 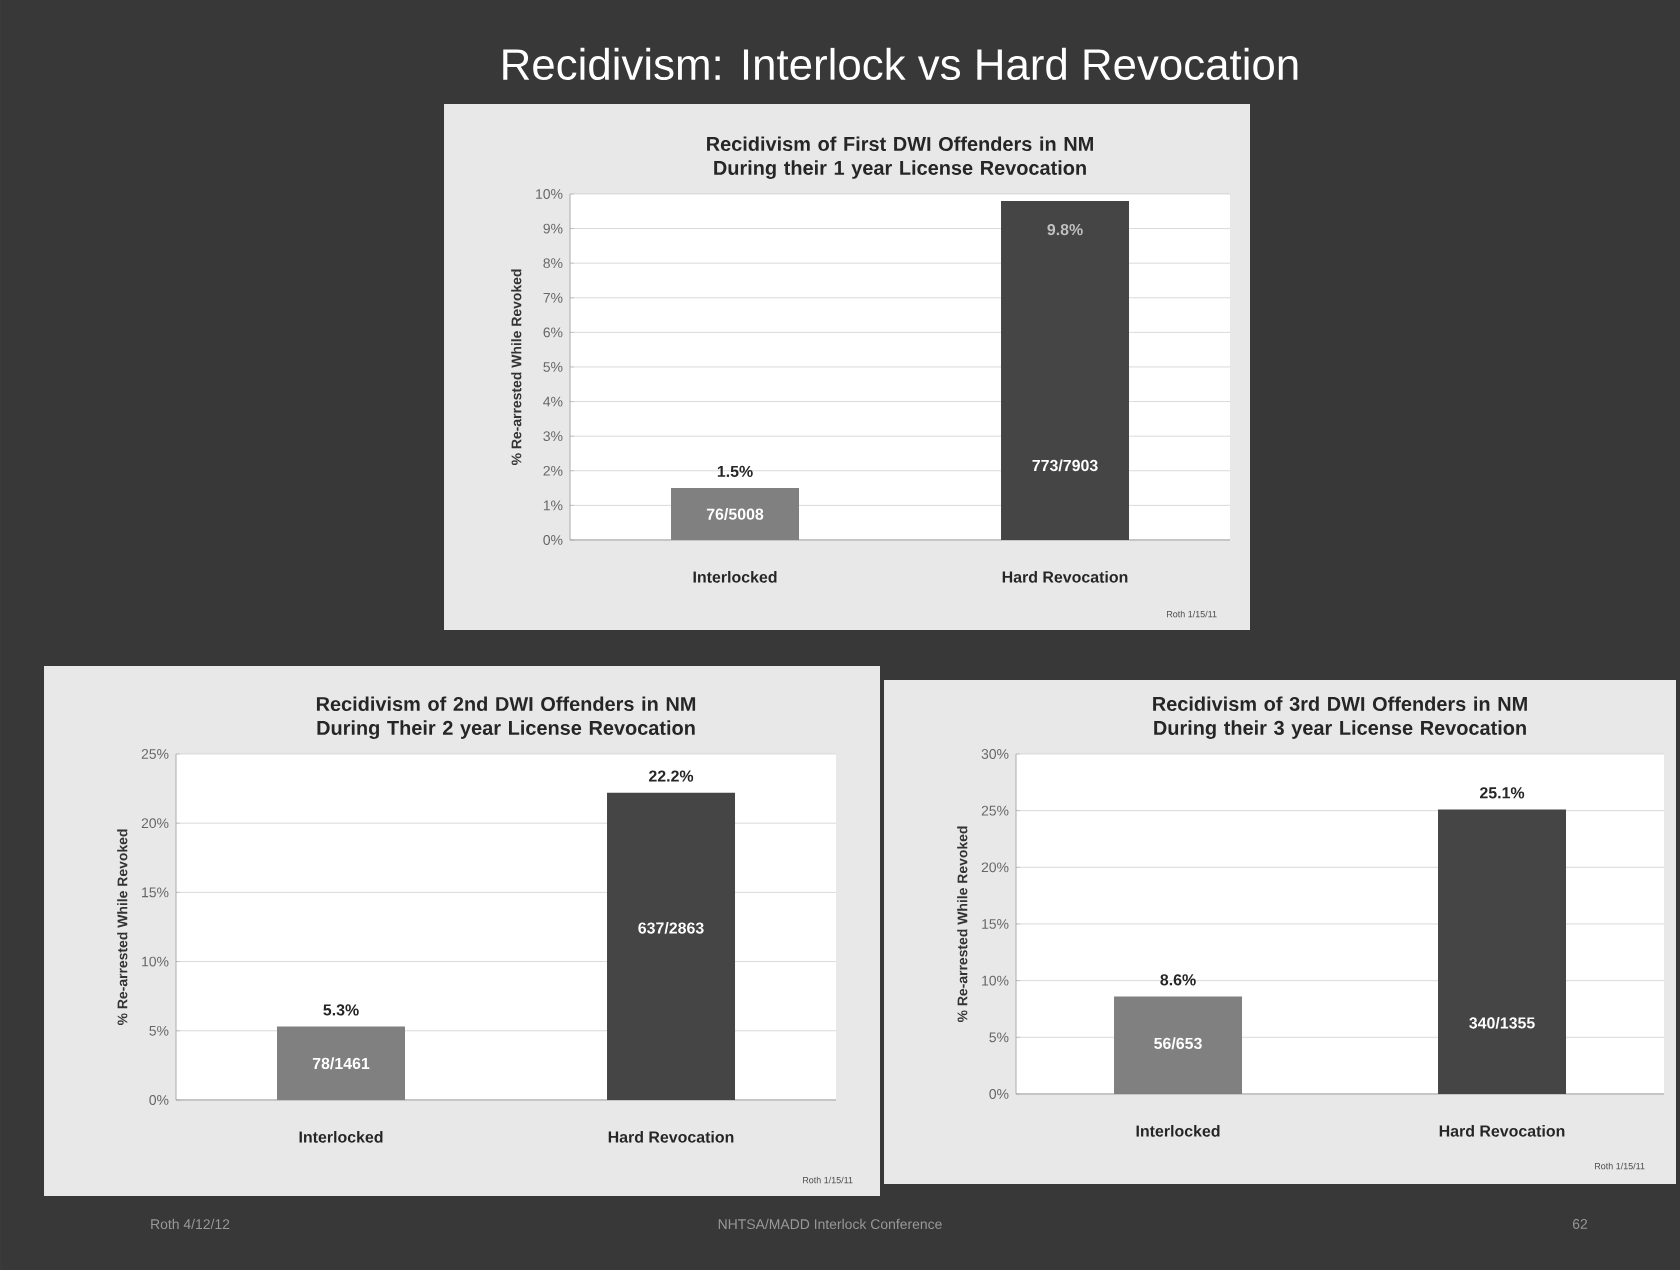 What do you see at coordinates (506, 717) in the screenshot?
I see `chart-title: Recidivism of 2nd DWI Offenders in NM During Their 2 year License Revocation` at bounding box center [506, 717].